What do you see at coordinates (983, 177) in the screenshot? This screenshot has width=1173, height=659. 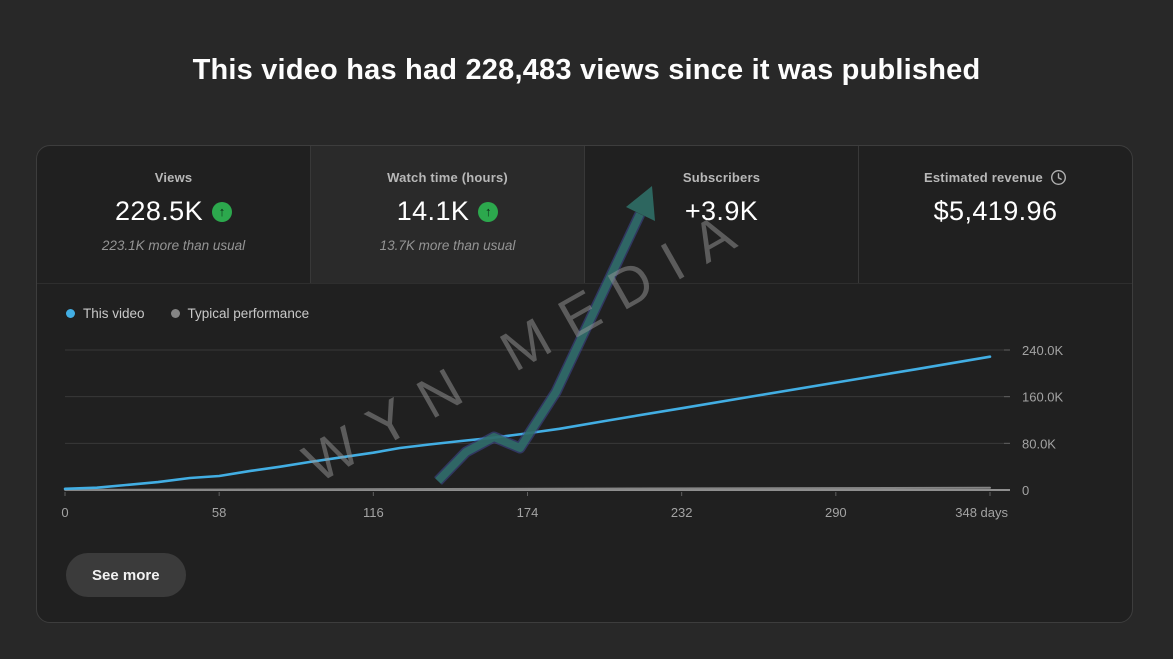 I see `metric-label-text: Estimated revenue` at bounding box center [983, 177].